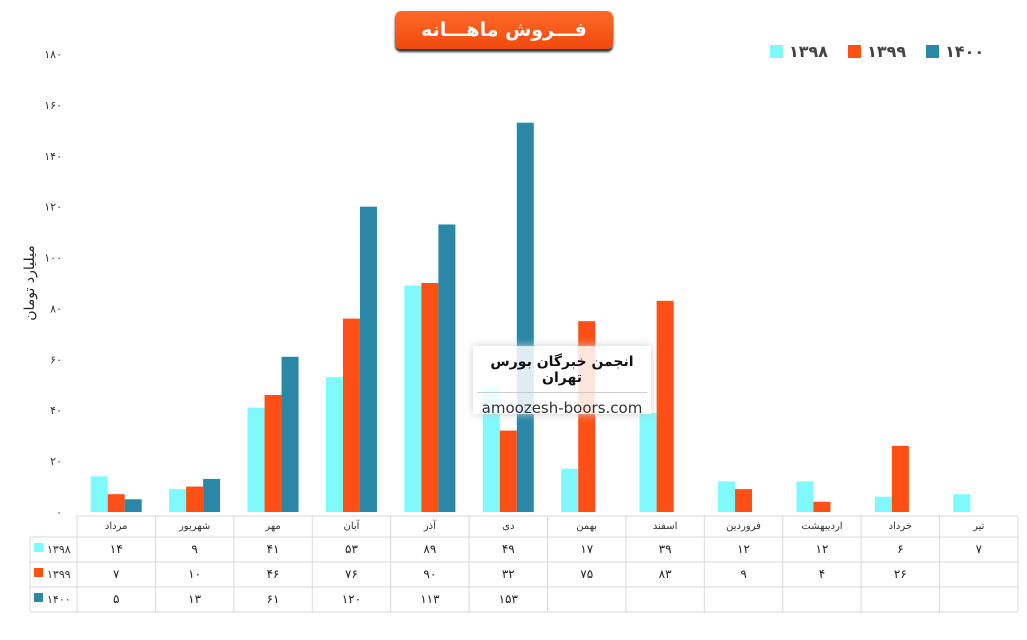 The height and width of the screenshot is (640, 1027). What do you see at coordinates (430, 599) in the screenshot?
I see `data-table-value: ۱۱۳` at bounding box center [430, 599].